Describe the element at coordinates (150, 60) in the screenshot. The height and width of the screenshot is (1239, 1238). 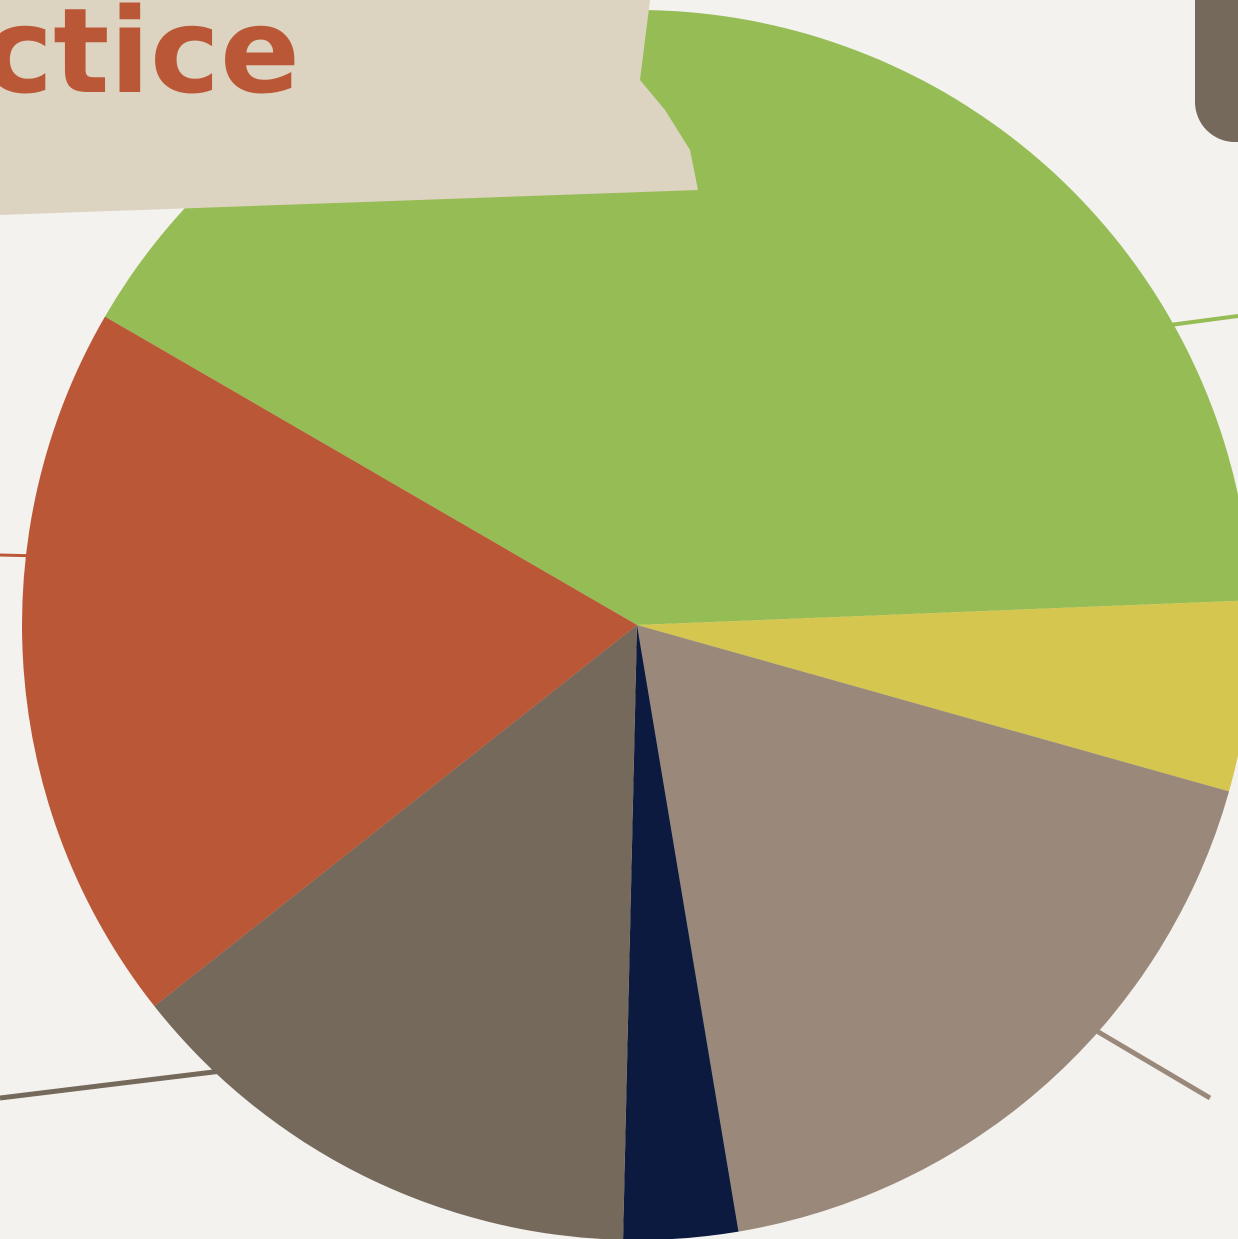
I see `chart-title: ctice` at that location.